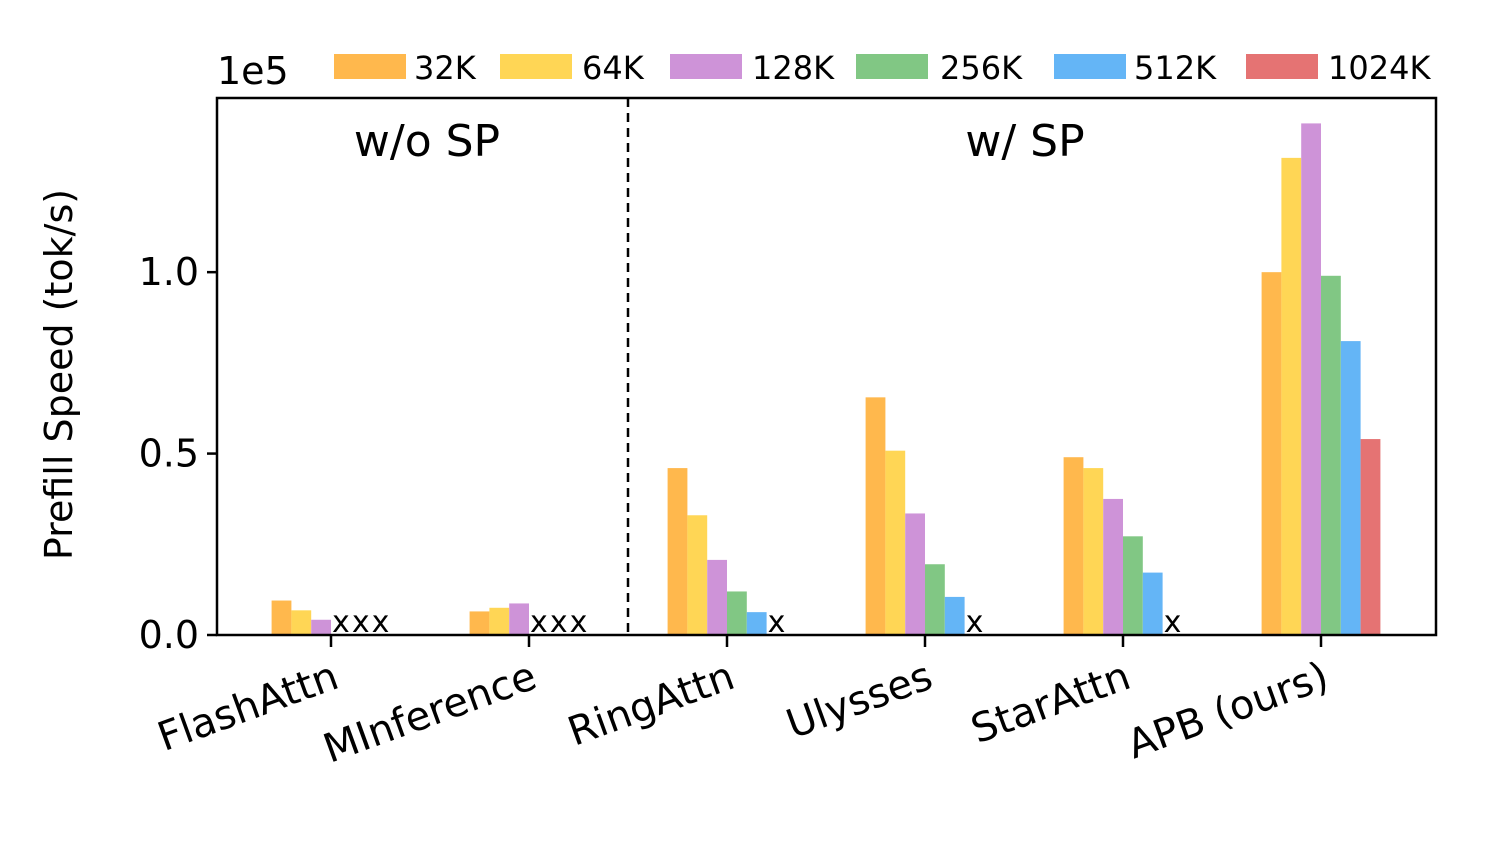 Image resolution: width=1496 pixels, height=864 pixels. I want to click on x-tick-label: StarAttn, so click(1050, 703).